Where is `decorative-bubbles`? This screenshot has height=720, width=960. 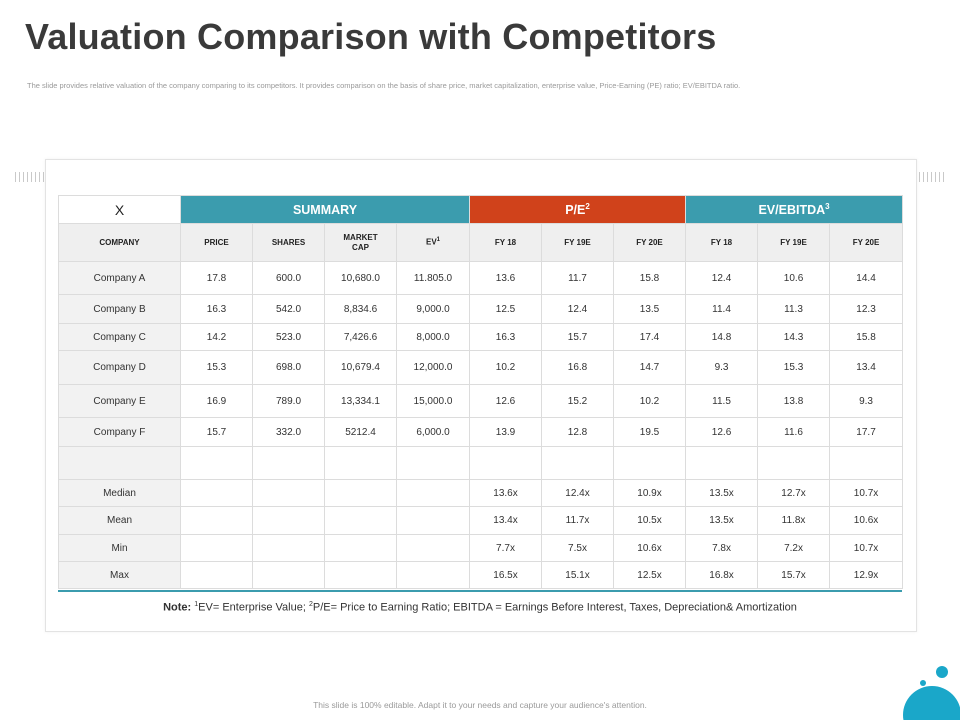
decorative-bubbles is located at coordinates (931, 693).